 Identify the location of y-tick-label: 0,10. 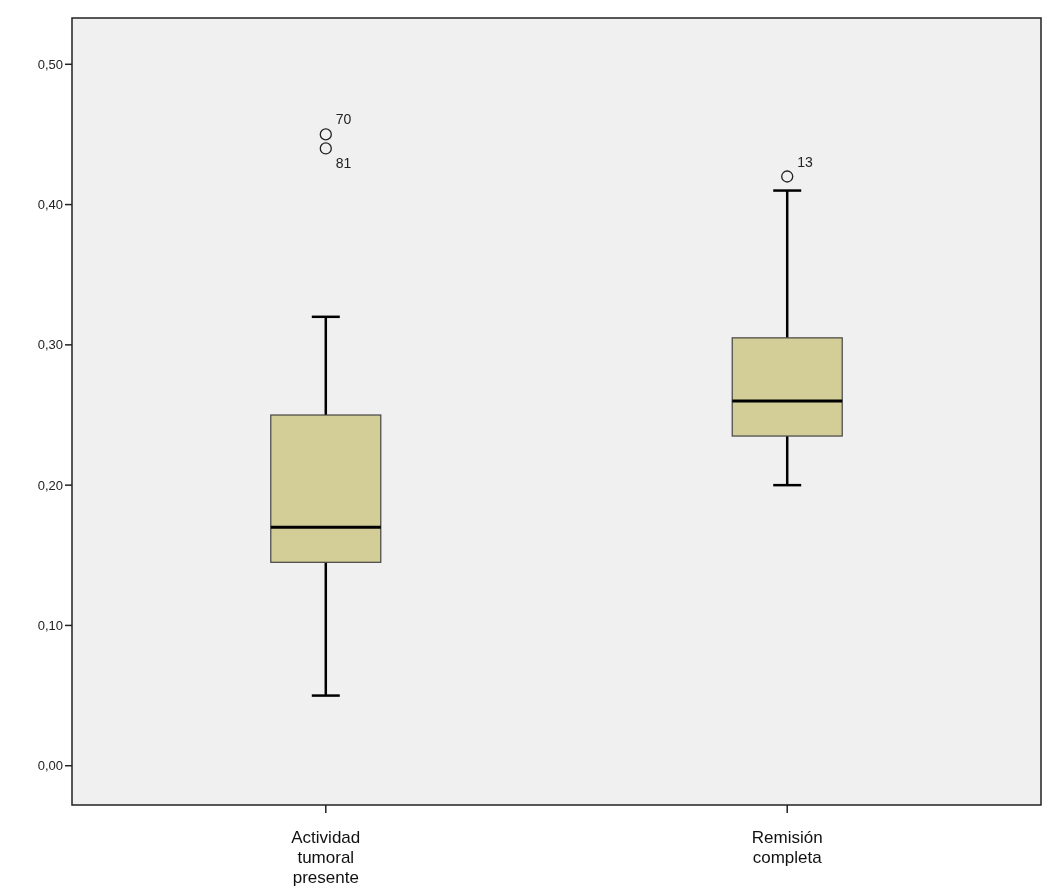
(50, 625).